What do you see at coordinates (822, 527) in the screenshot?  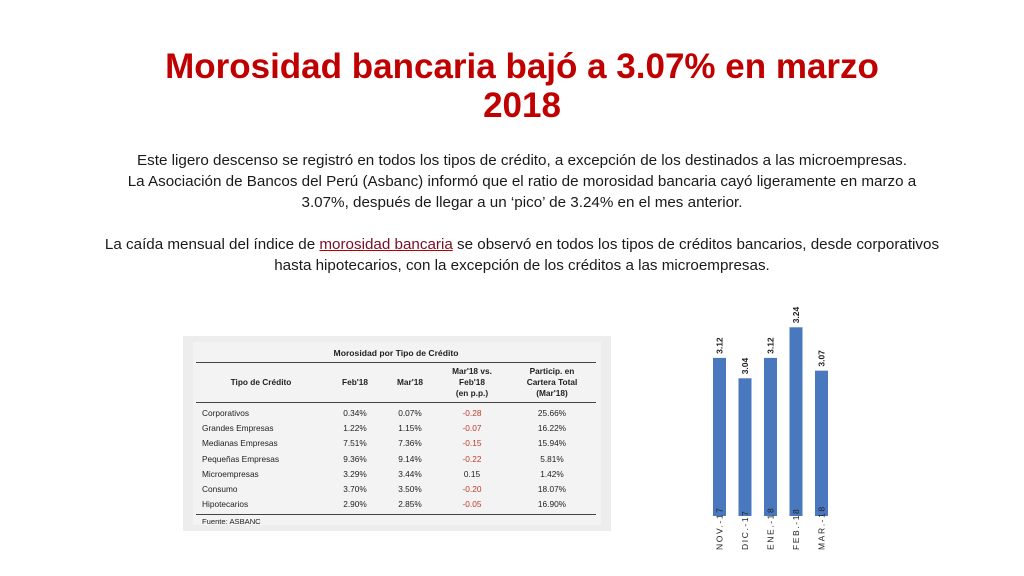 I see `category-label: MAR.-18` at bounding box center [822, 527].